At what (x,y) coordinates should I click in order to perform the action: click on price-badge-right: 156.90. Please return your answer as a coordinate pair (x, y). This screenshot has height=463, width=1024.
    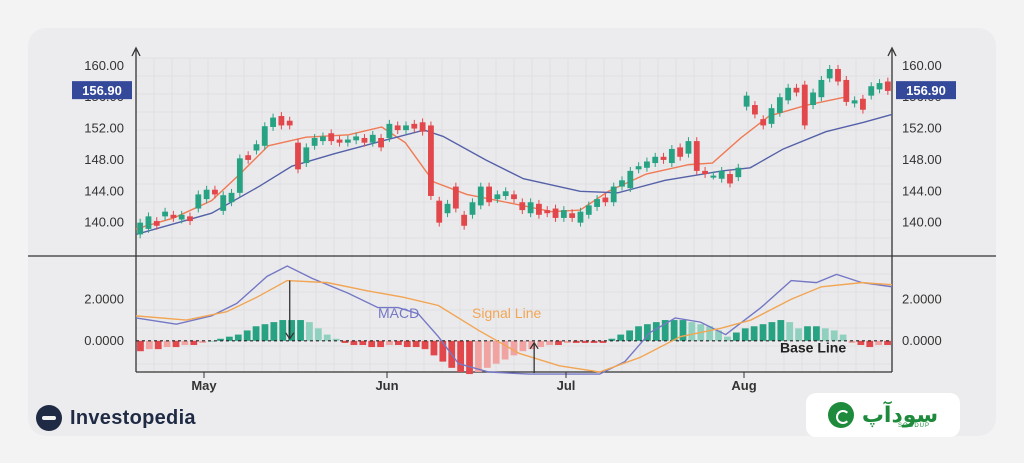
    Looking at the image, I should click on (926, 90).